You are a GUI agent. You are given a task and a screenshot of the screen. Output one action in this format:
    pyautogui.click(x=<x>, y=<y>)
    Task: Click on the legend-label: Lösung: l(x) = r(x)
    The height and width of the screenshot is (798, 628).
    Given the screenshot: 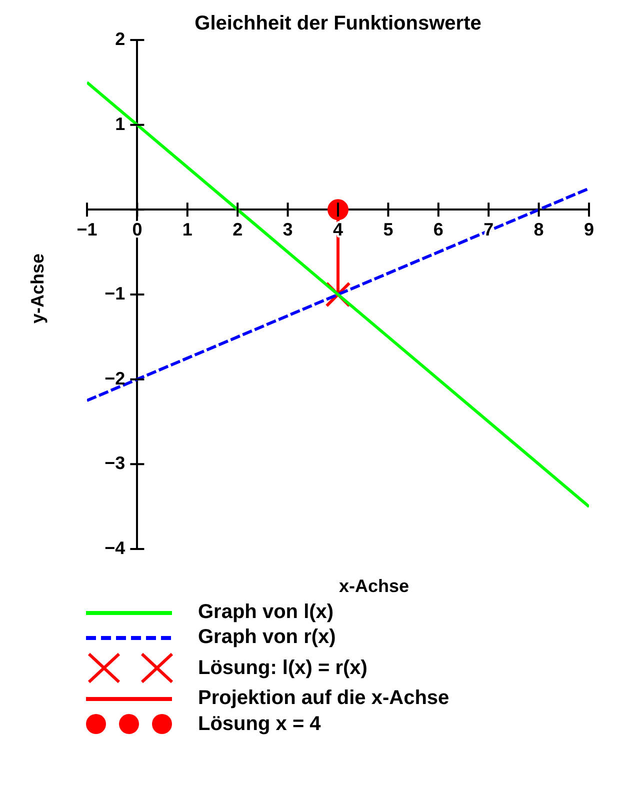 What is the action you would take?
    pyautogui.click(x=283, y=668)
    